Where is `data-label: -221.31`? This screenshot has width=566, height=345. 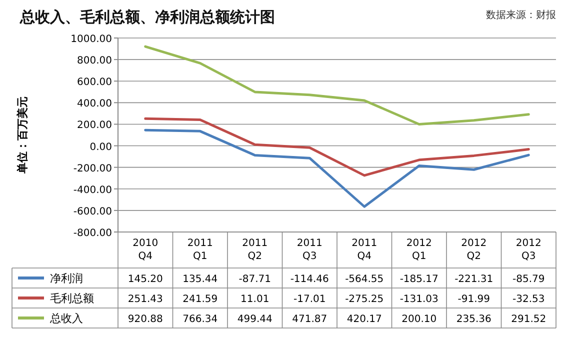 data-label: -221.31 is located at coordinates (474, 279).